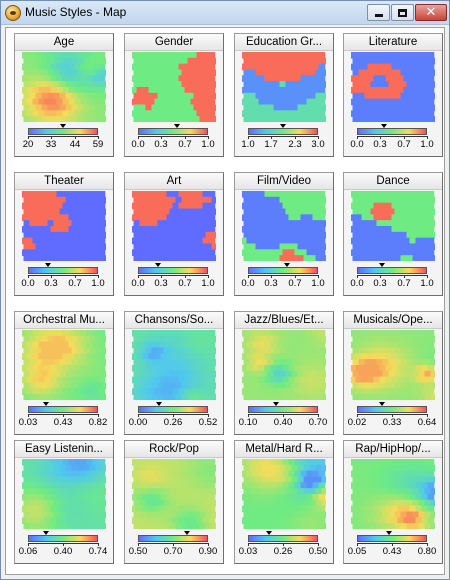 The image size is (450, 580). I want to click on map-panel: Gender 0.0 0.3 0.7 1.0, so click(174, 95).